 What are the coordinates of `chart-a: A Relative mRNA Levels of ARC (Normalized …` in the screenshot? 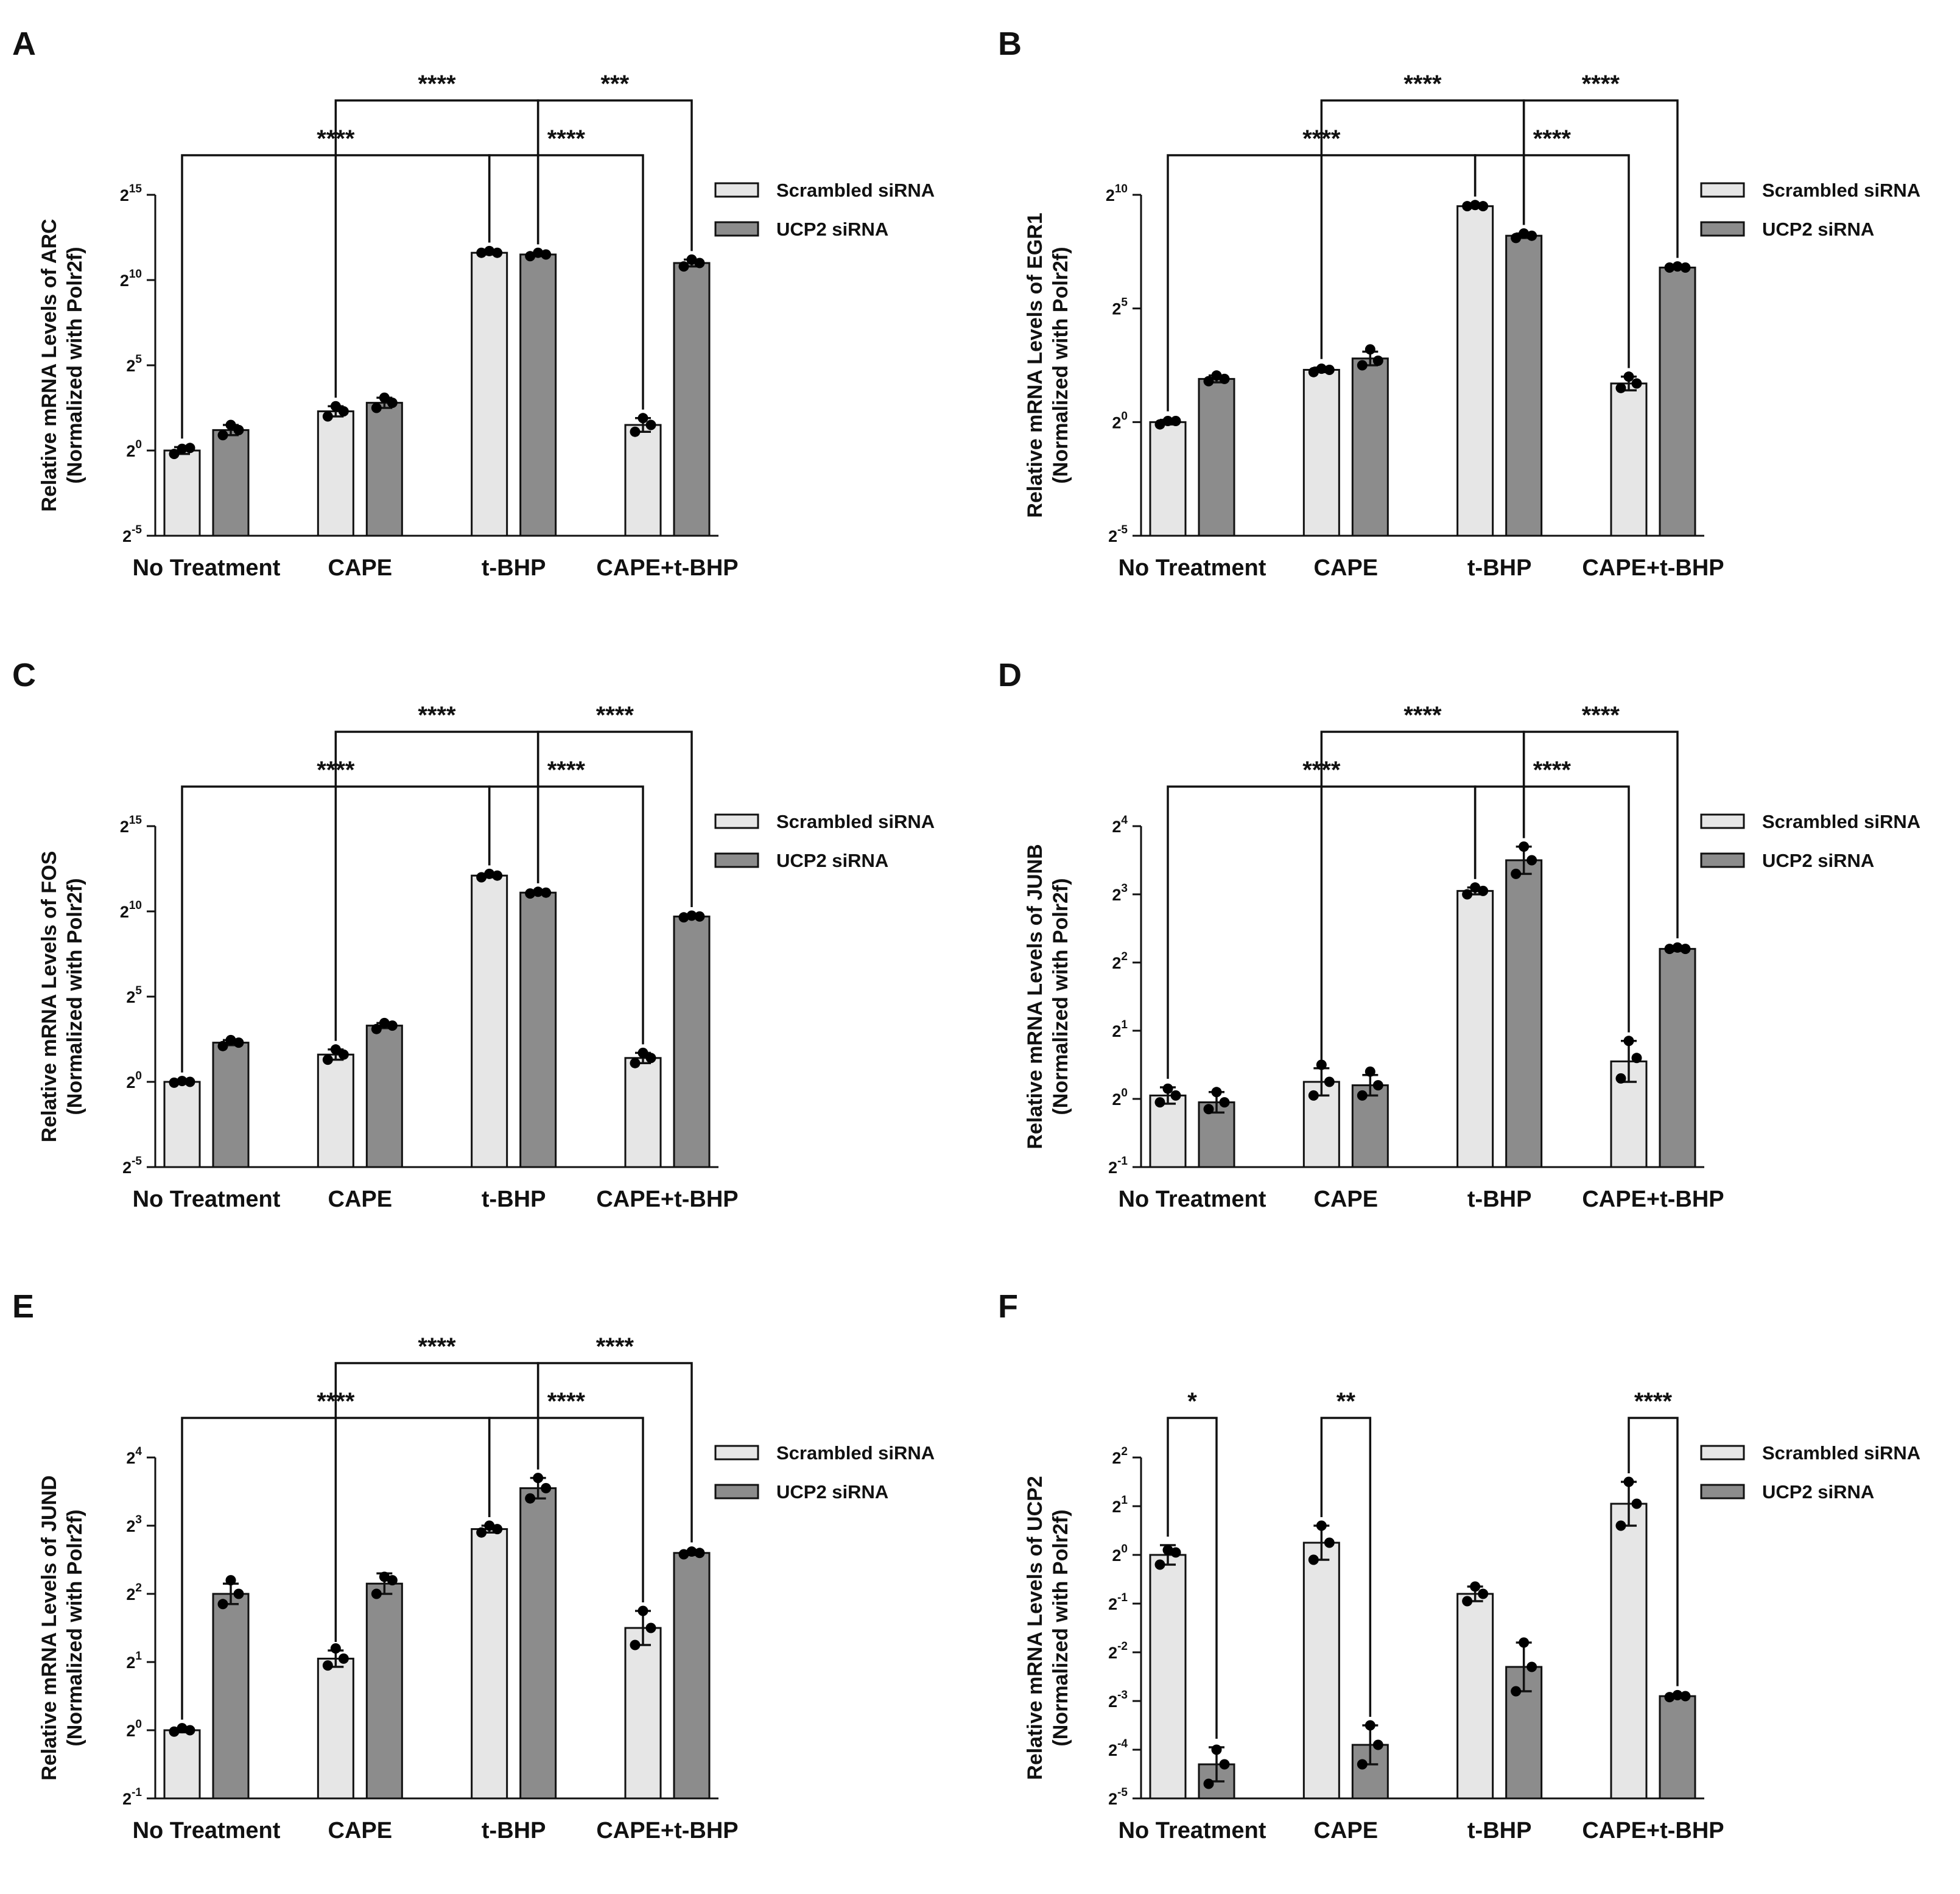 It's located at (473, 303).